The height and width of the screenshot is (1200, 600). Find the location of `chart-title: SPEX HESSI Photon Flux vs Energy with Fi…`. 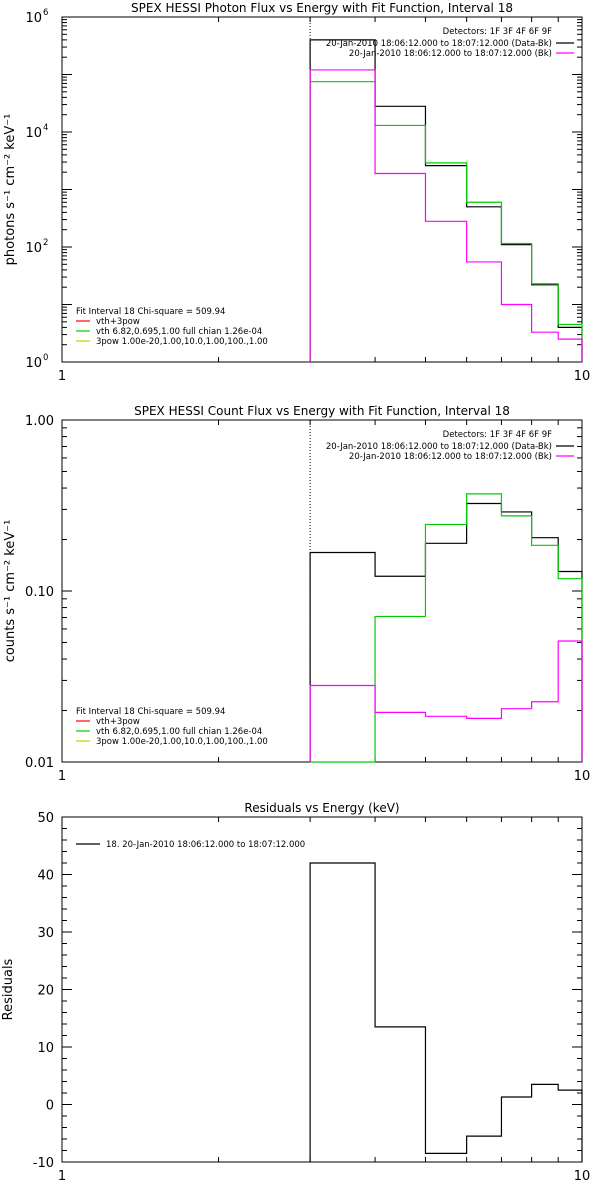

chart-title: SPEX HESSI Photon Flux vs Energy with Fi… is located at coordinates (322, 8).